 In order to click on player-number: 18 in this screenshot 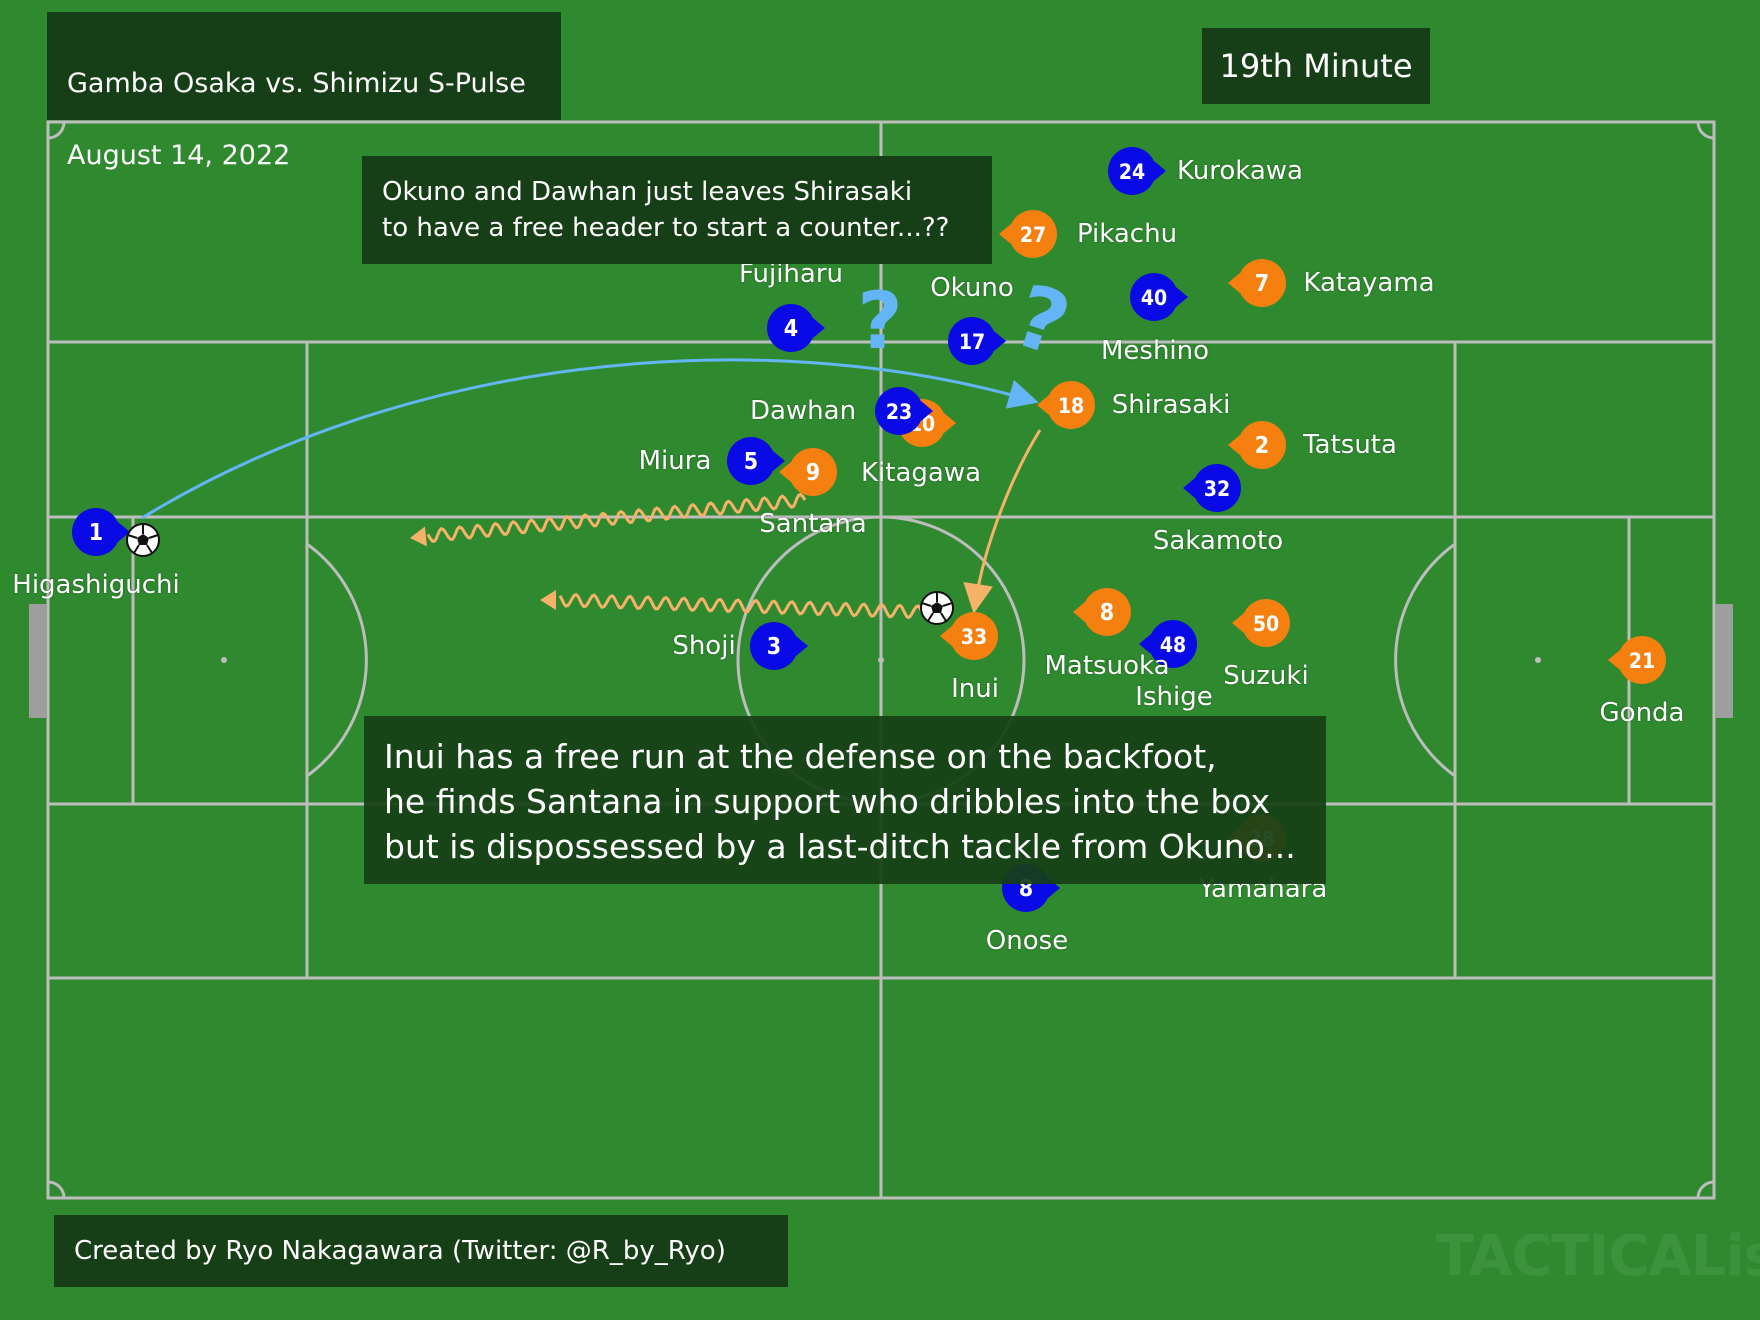, I will do `click(1071, 406)`.